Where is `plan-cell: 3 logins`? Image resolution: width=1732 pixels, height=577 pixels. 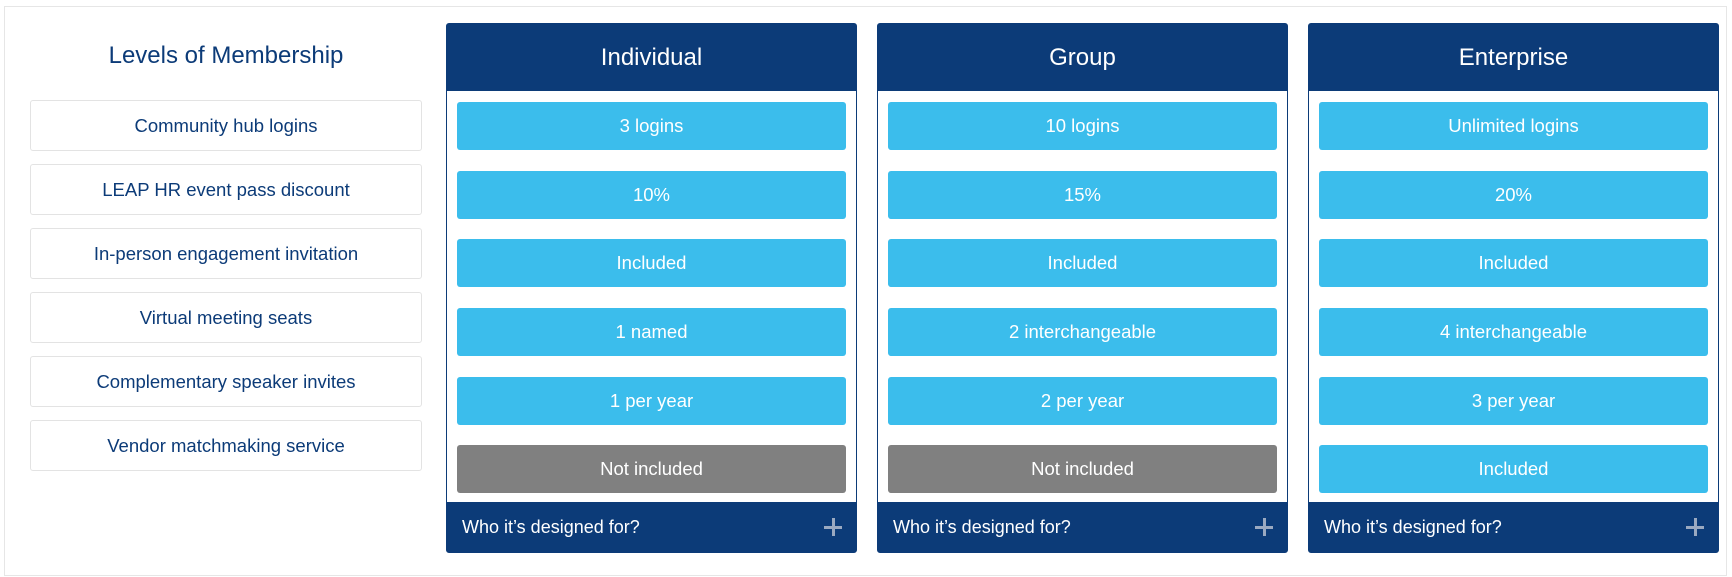 plan-cell: 3 logins is located at coordinates (651, 126).